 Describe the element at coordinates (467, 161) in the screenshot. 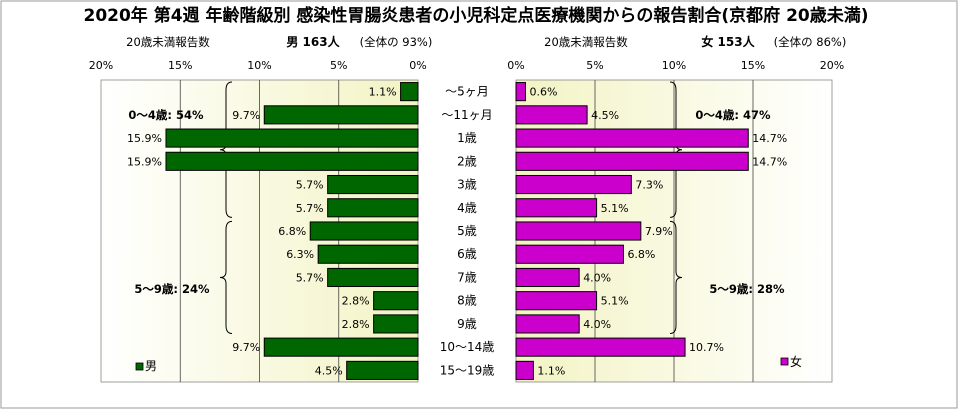

I see `category-label: 2歳` at that location.